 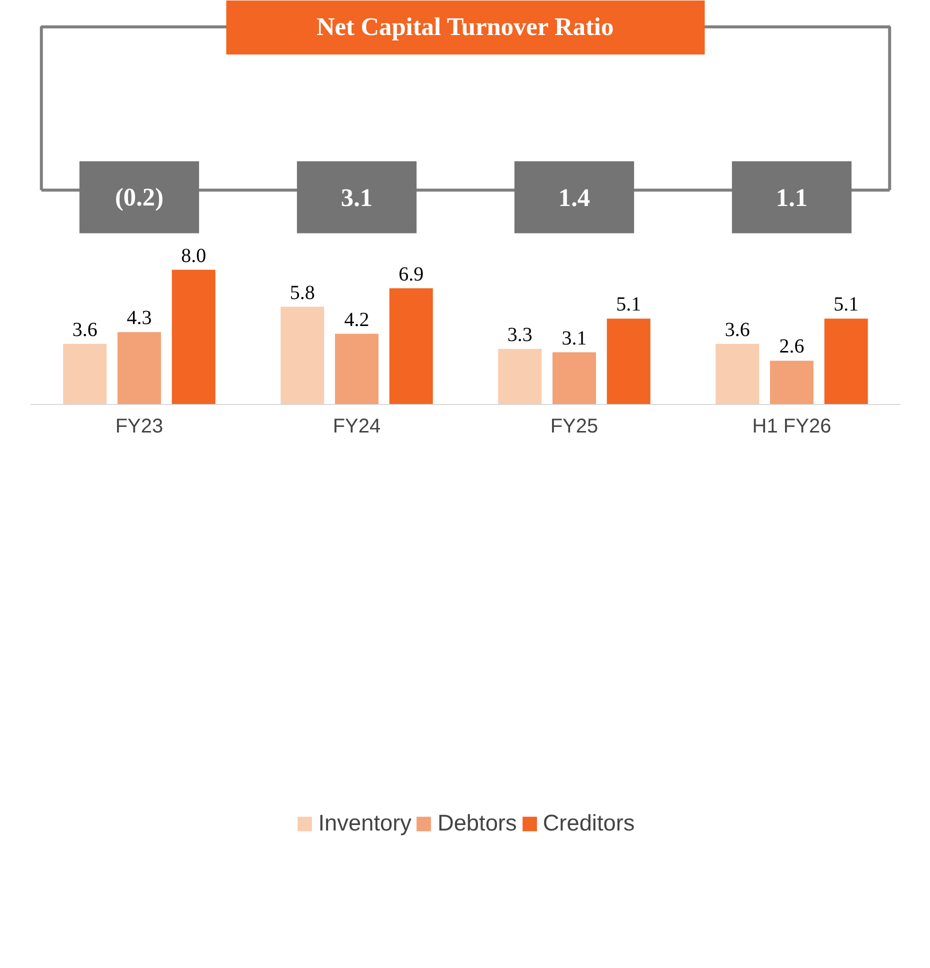 I want to click on text: 1.1, so click(x=792, y=198).